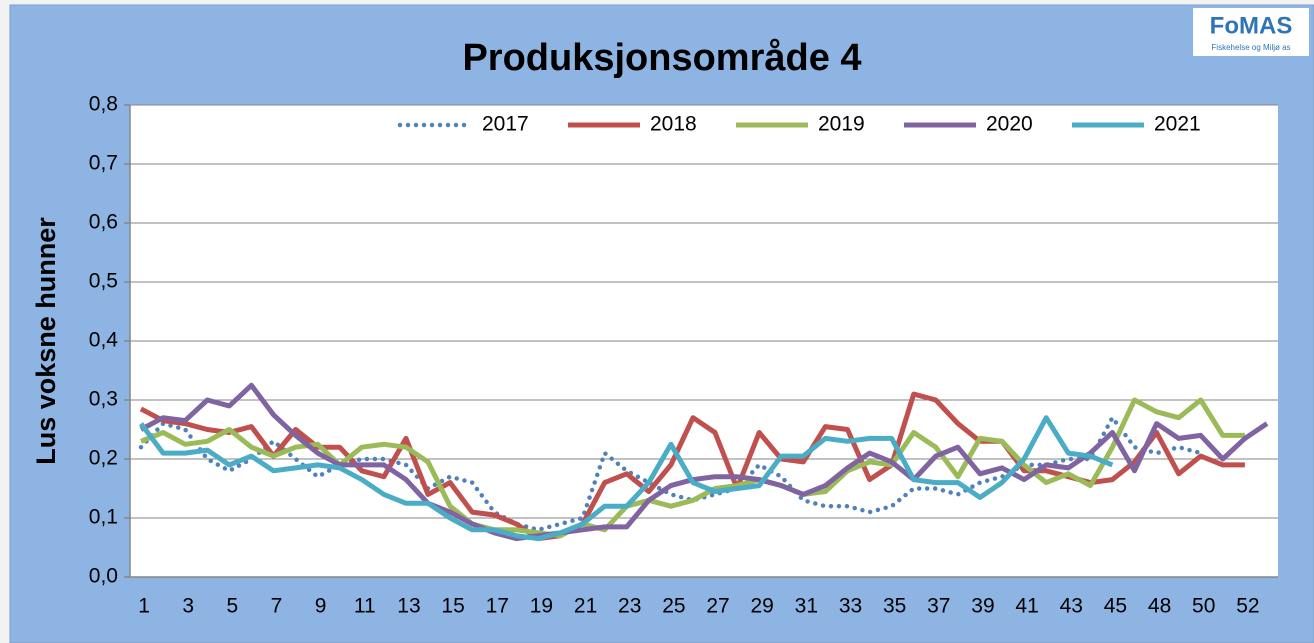 The image size is (1314, 643). What do you see at coordinates (188, 606) in the screenshot?
I see `x-tick-label: 3` at bounding box center [188, 606].